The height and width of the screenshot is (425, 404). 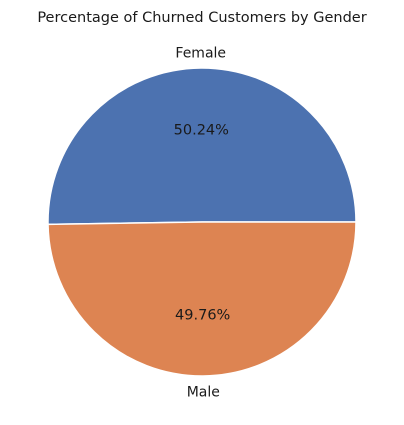 I want to click on percent-label-female: 50.24%, so click(x=201, y=131).